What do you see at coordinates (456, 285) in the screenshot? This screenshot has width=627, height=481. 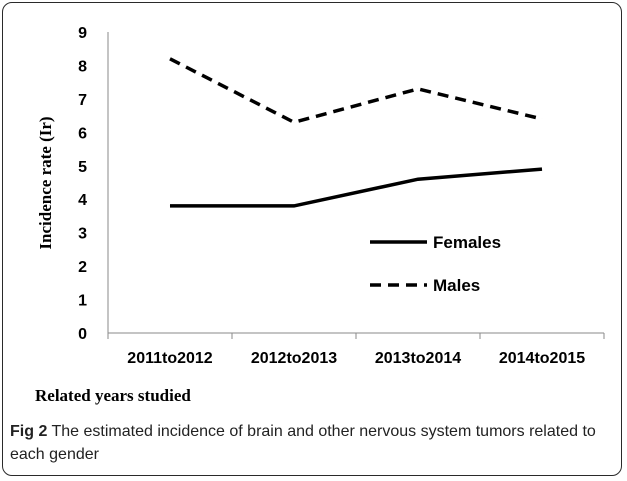 I see `legend-label-males: Males` at bounding box center [456, 285].